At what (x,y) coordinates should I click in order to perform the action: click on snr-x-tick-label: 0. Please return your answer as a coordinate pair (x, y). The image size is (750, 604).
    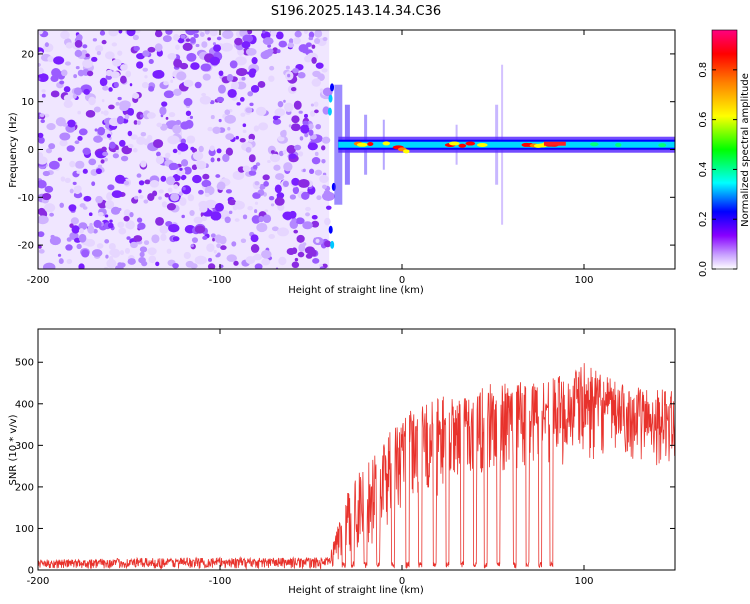
    Looking at the image, I should click on (402, 581).